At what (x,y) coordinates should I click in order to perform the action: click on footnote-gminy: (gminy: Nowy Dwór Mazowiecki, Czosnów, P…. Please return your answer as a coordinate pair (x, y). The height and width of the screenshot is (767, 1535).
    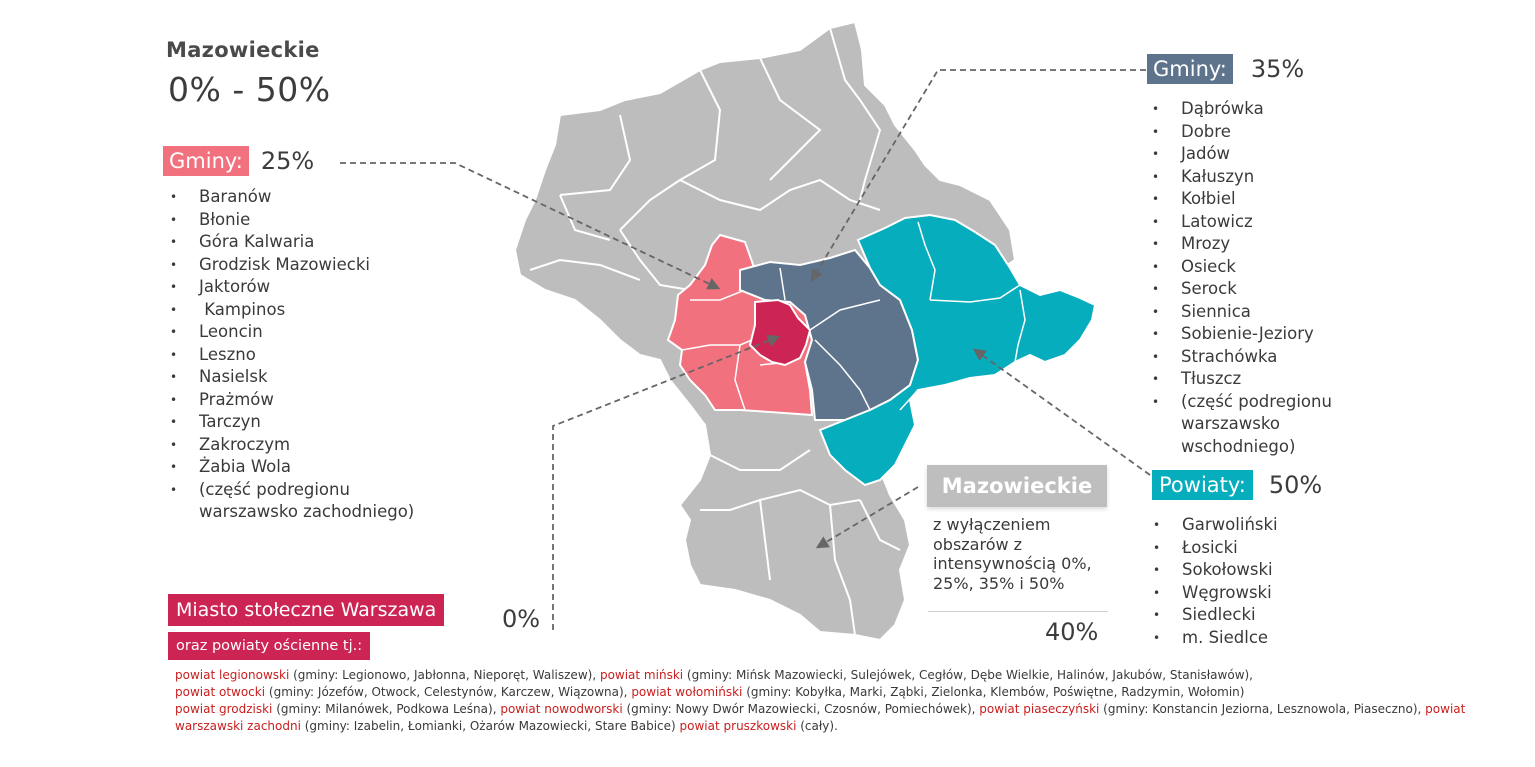
    Looking at the image, I should click on (801, 709).